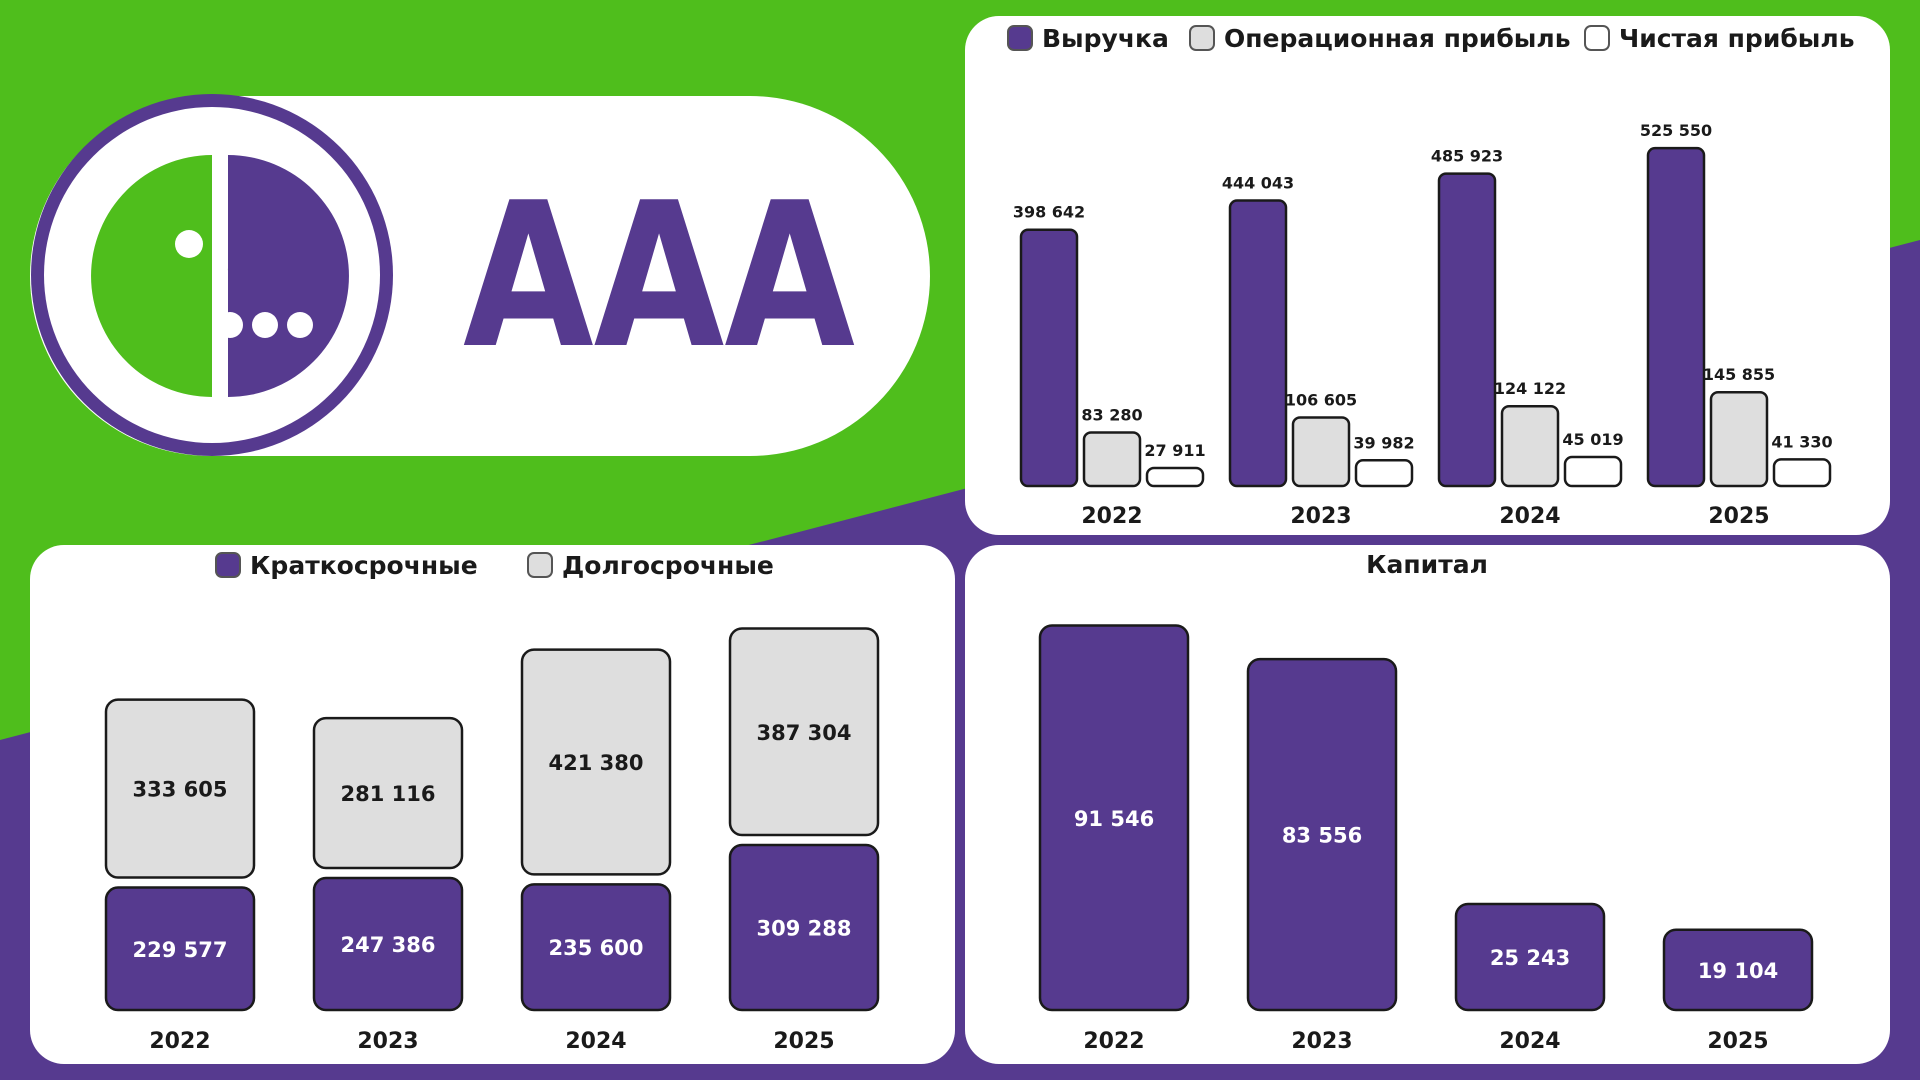  I want to click on data-label-0-0: 398 642, so click(1049, 212).